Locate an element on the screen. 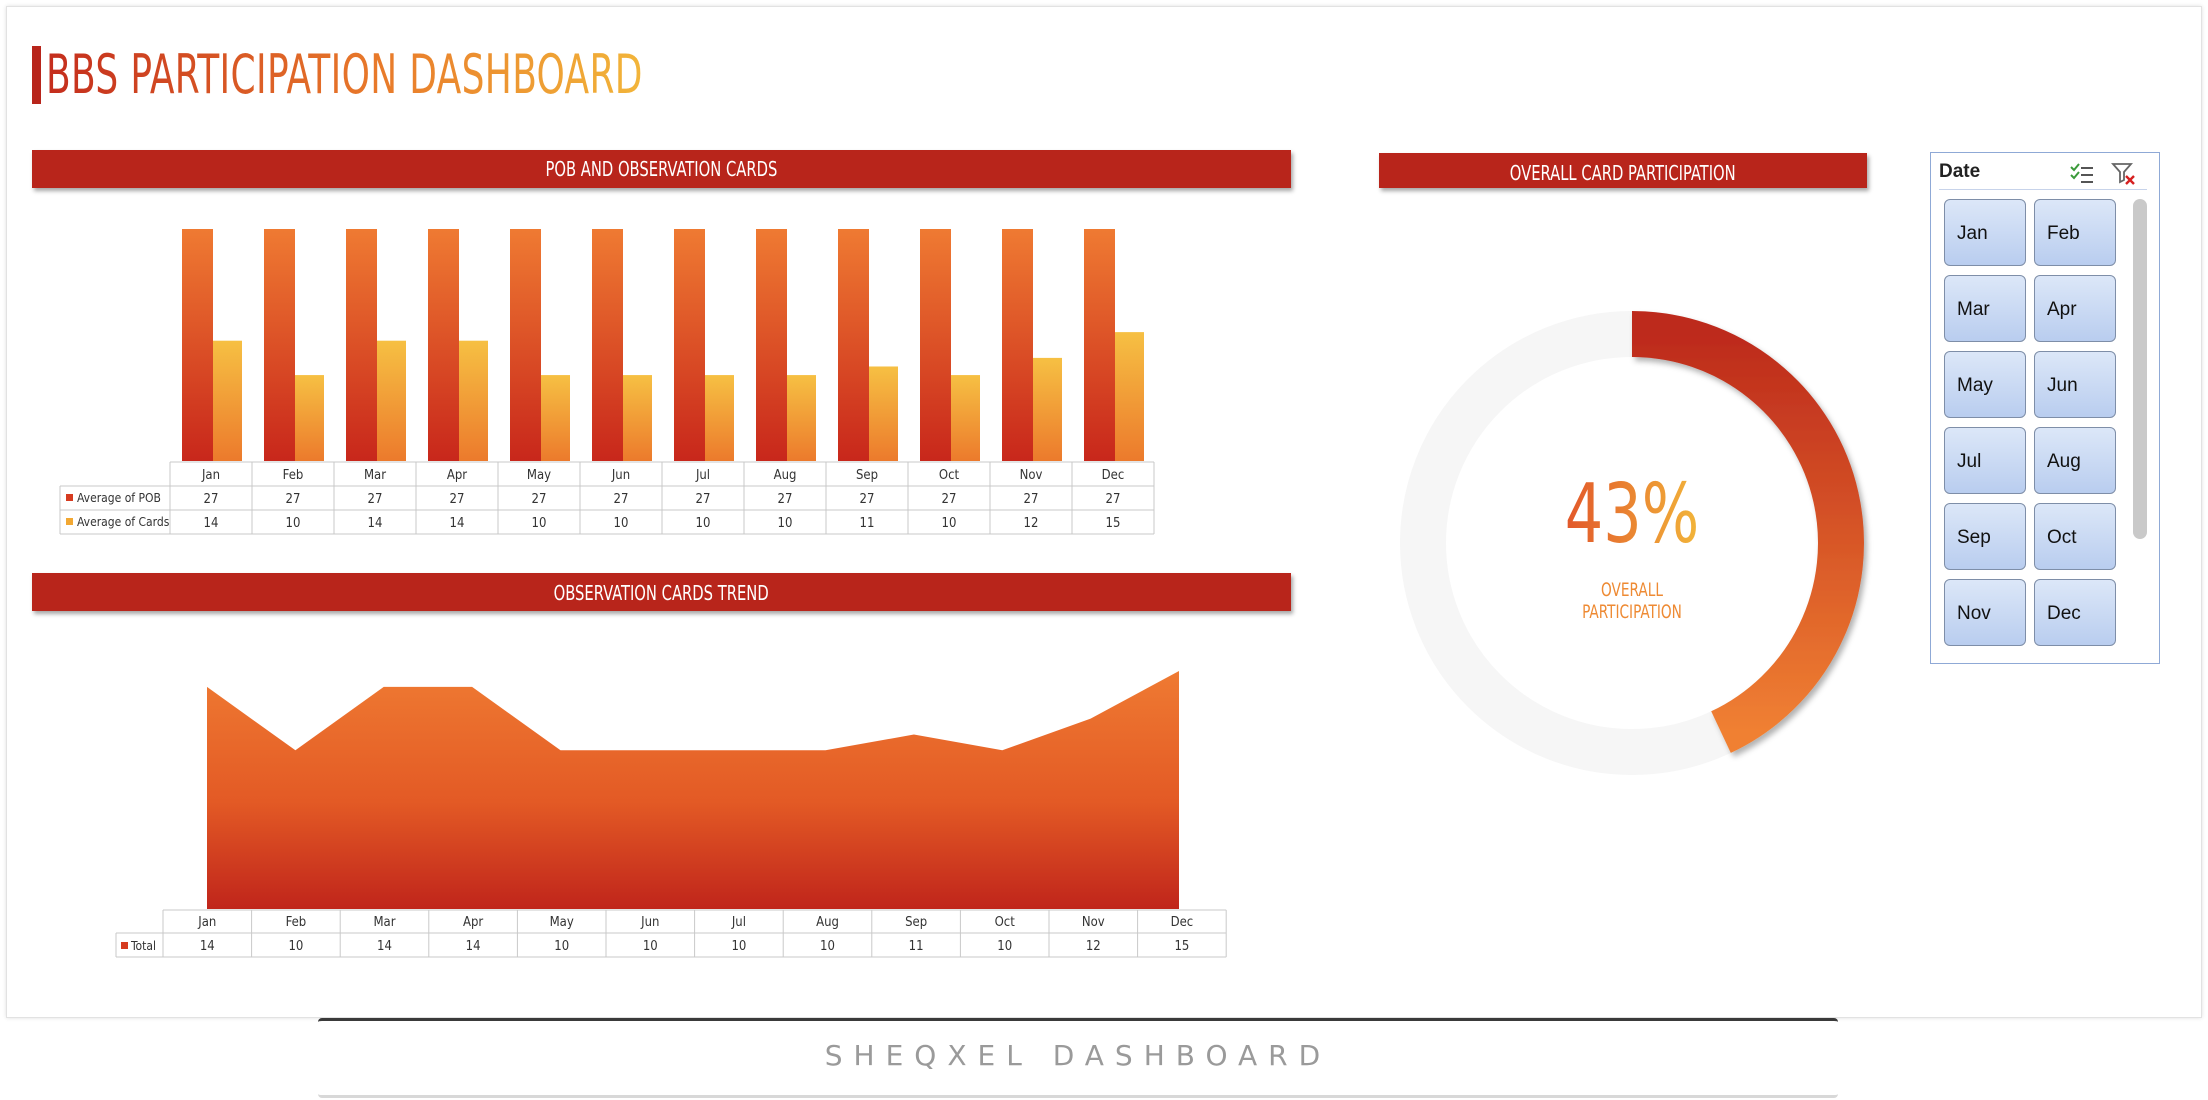  legend-swatch-total is located at coordinates (124, 945).